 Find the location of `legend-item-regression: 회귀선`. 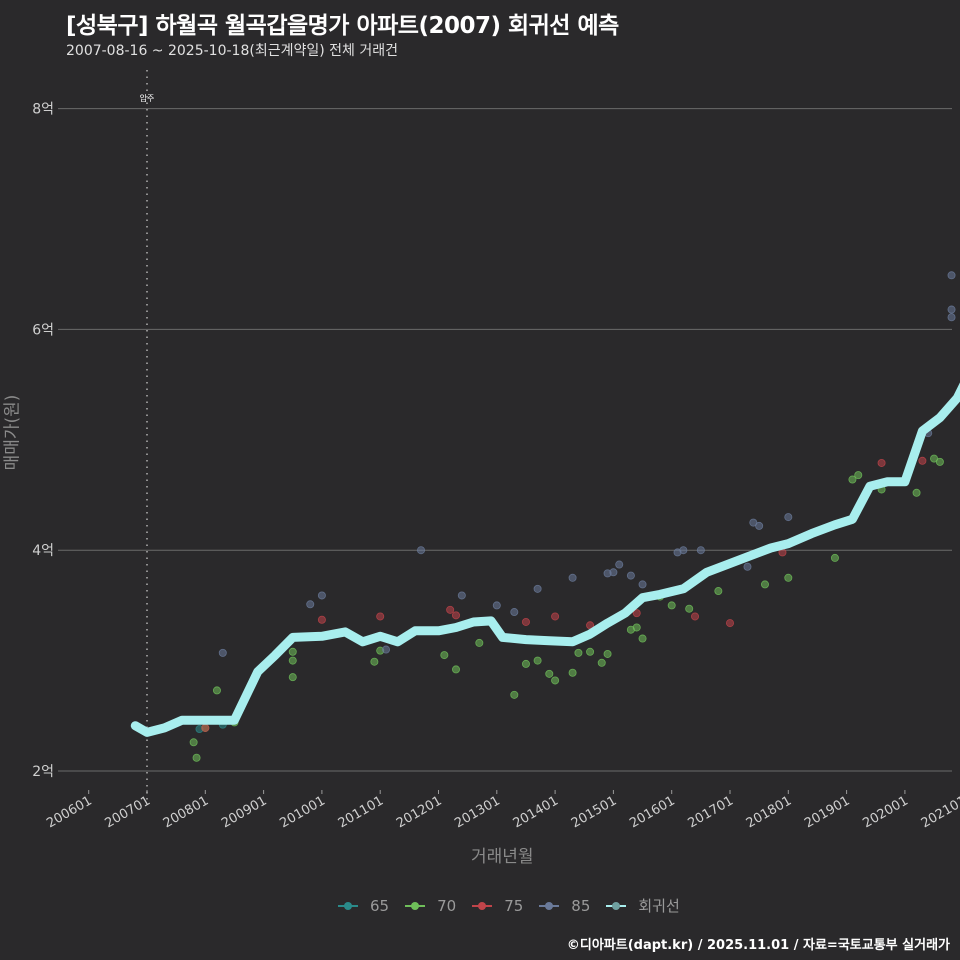

legend-item-regression: 회귀선 is located at coordinates (642, 905).